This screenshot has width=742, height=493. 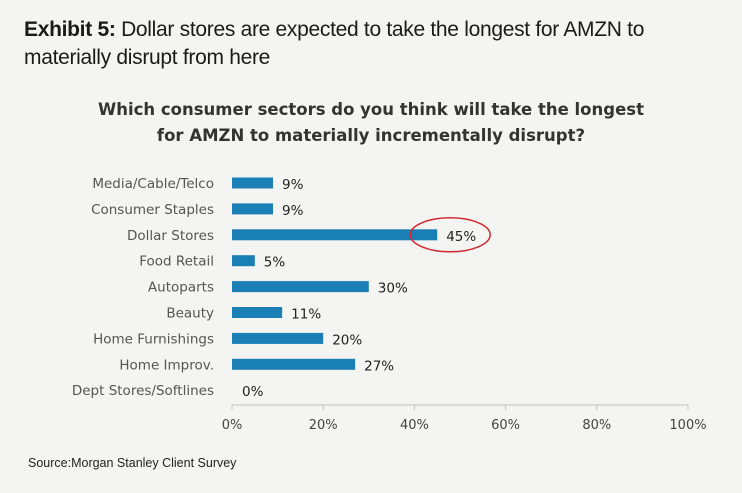 What do you see at coordinates (596, 425) in the screenshot?
I see `x-tick-label: 80%` at bounding box center [596, 425].